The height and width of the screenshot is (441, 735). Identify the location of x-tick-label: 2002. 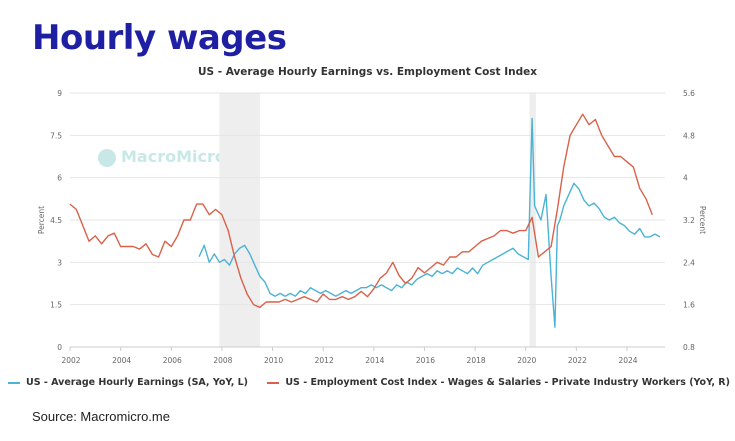
(70, 360).